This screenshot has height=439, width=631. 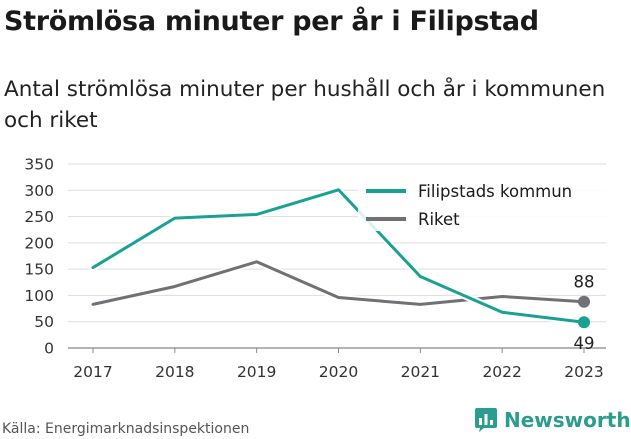 I want to click on brand-logo: Newsworthy, so click(x=552, y=420).